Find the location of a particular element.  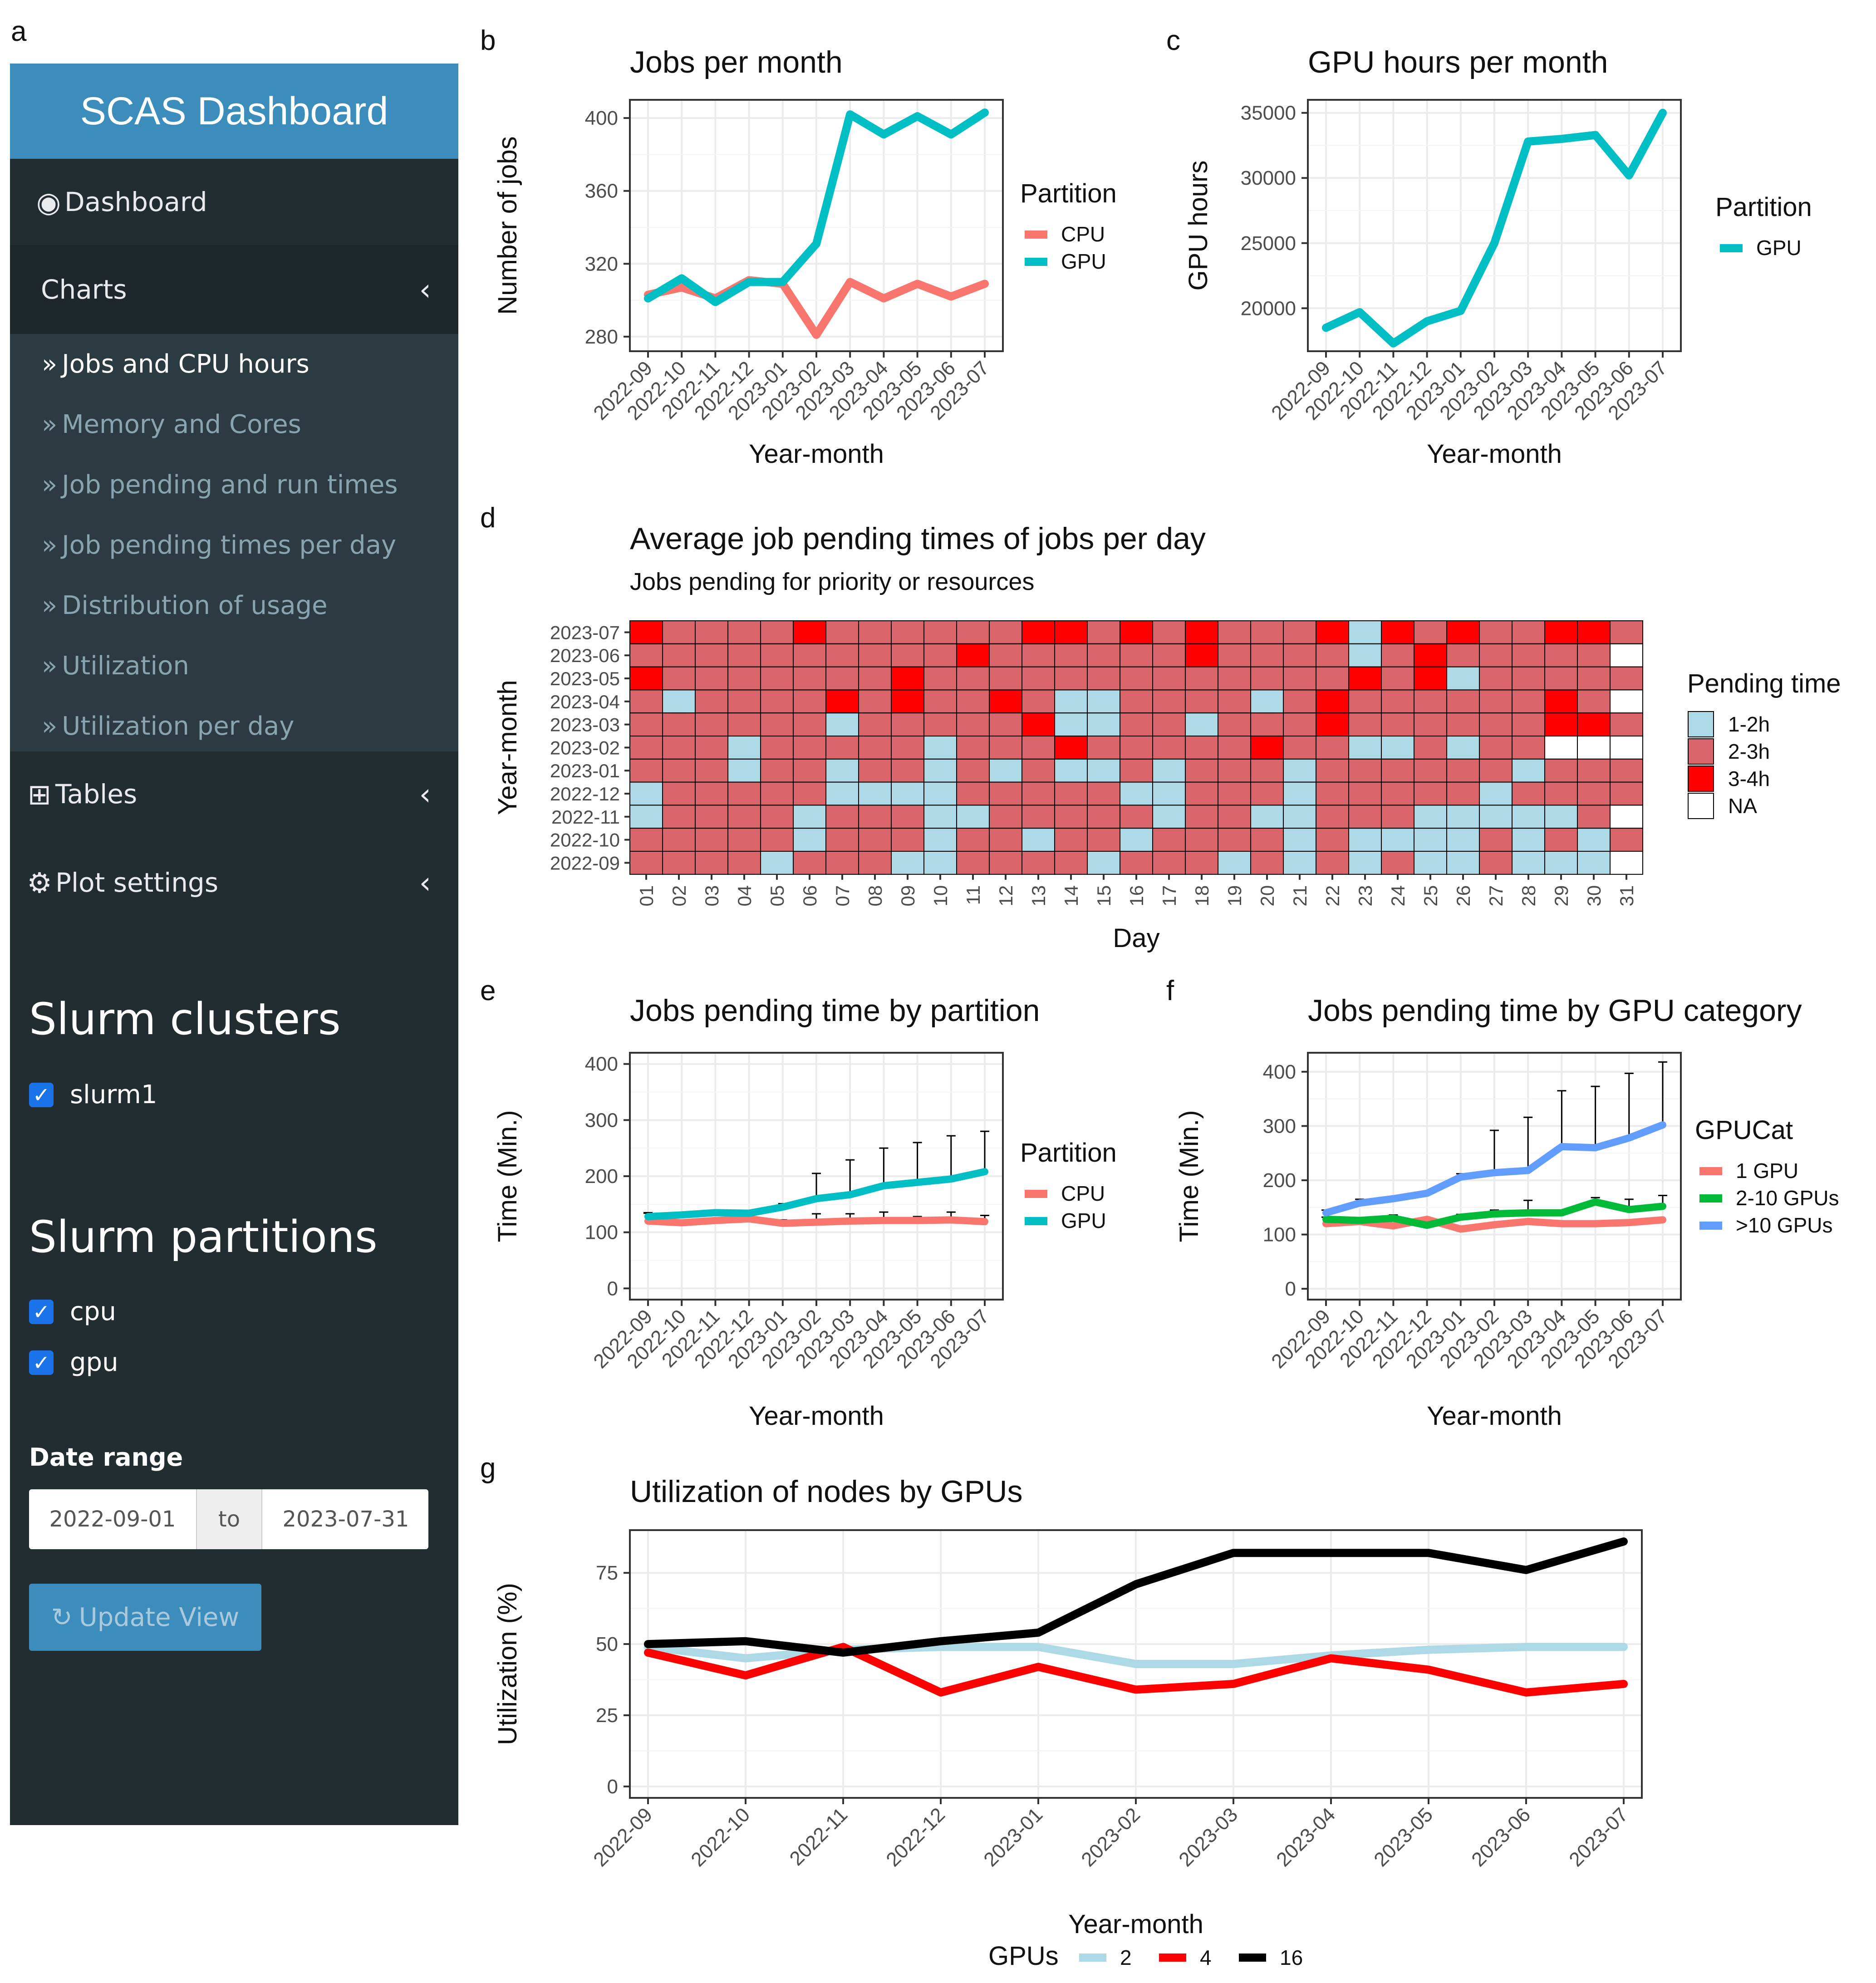

date-from-field: 2022-09-01 is located at coordinates (113, 1520).